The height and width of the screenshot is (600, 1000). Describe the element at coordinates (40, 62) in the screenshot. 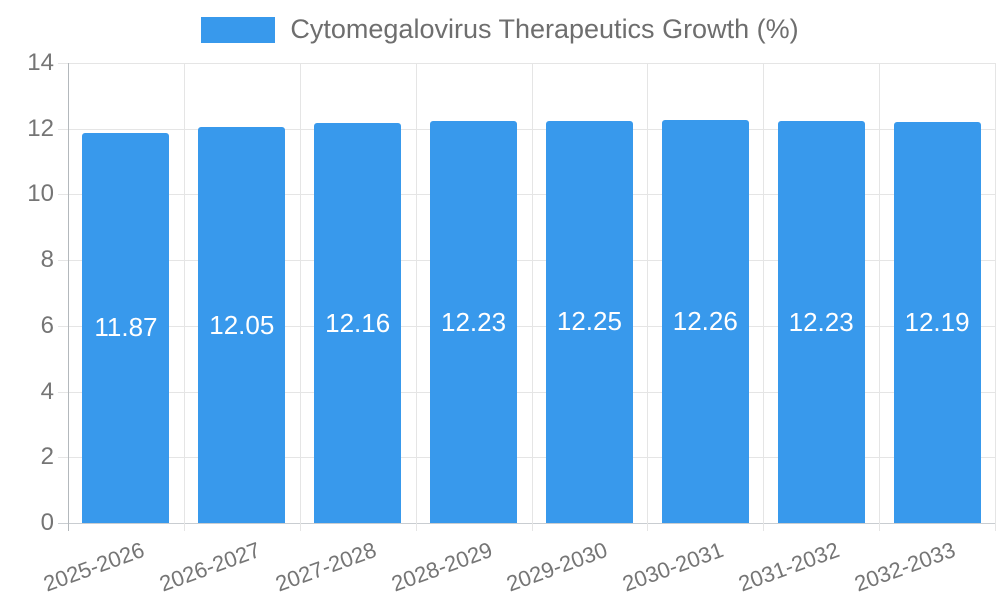

I see `y-tick-label: 14` at that location.